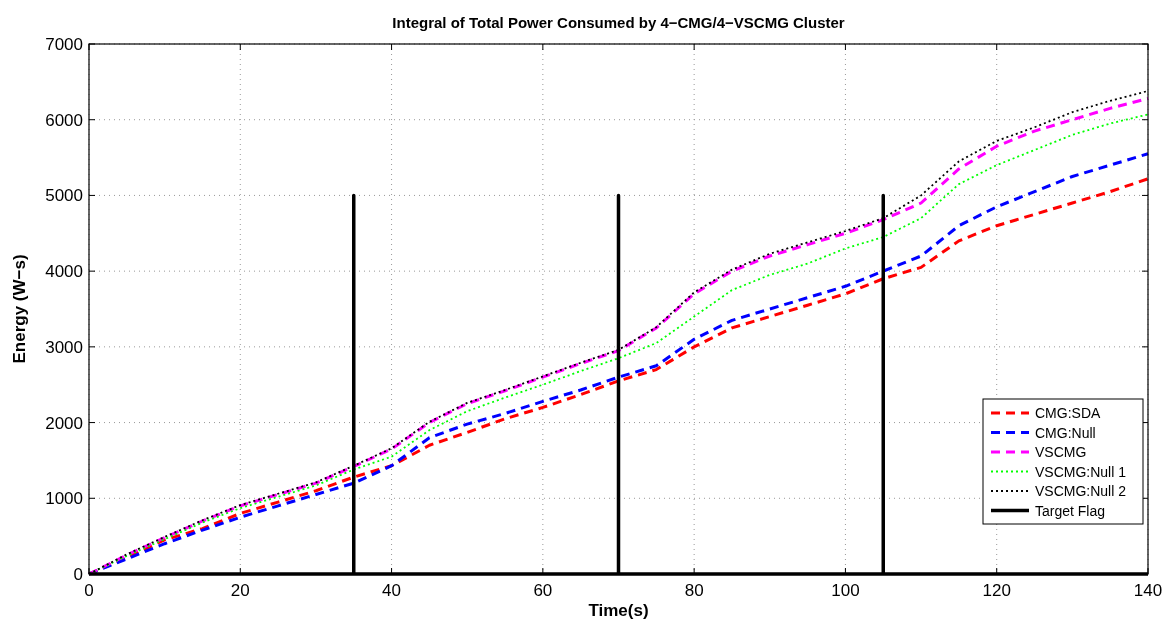  I want to click on x-tick-label: 100, so click(845, 590).